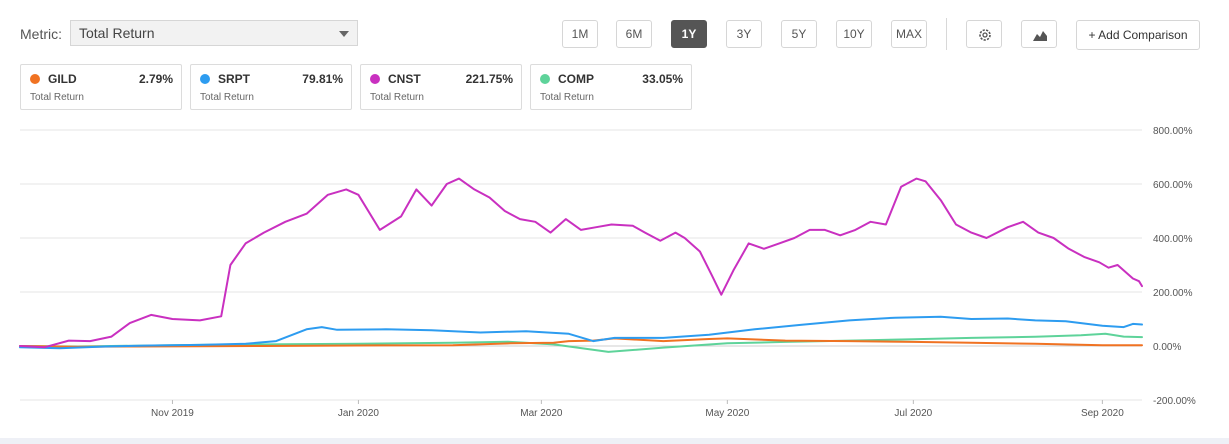 This screenshot has width=1229, height=444. I want to click on comparison-card-srpt: SRPT 79.81% Total Return, so click(271, 87).